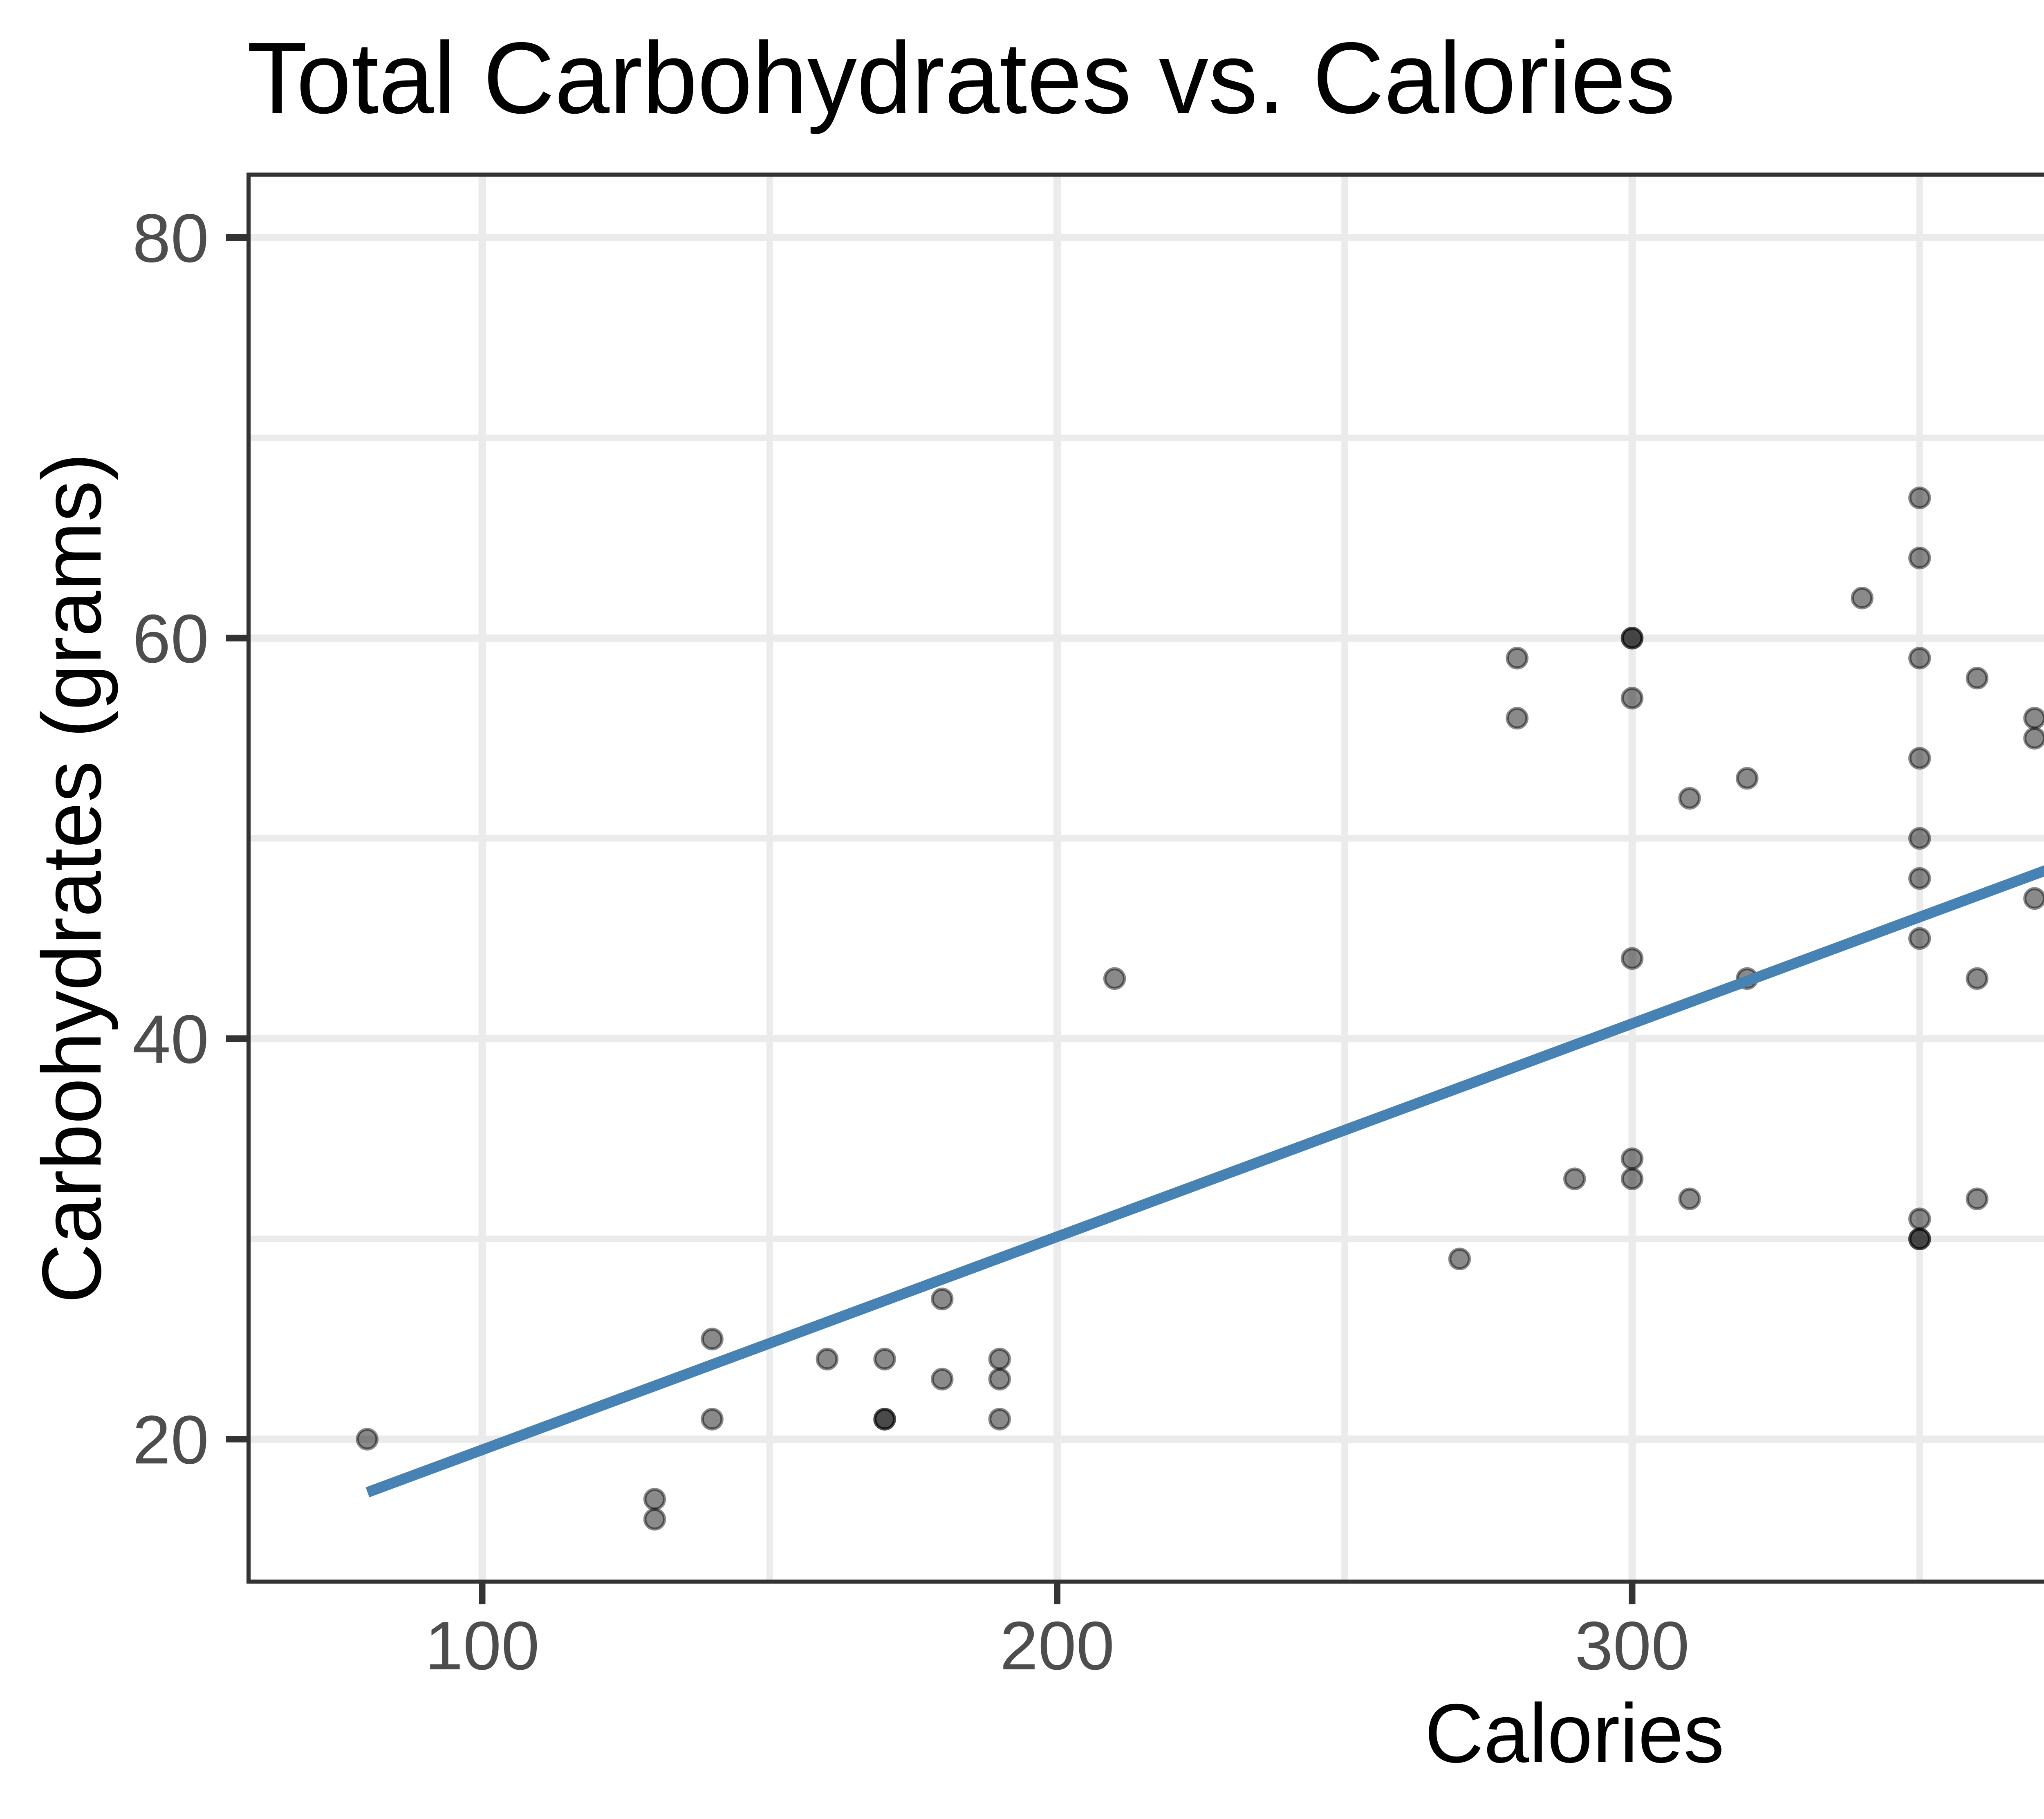  I want to click on svg-text: Carbohydrates (grams), so click(72, 878).